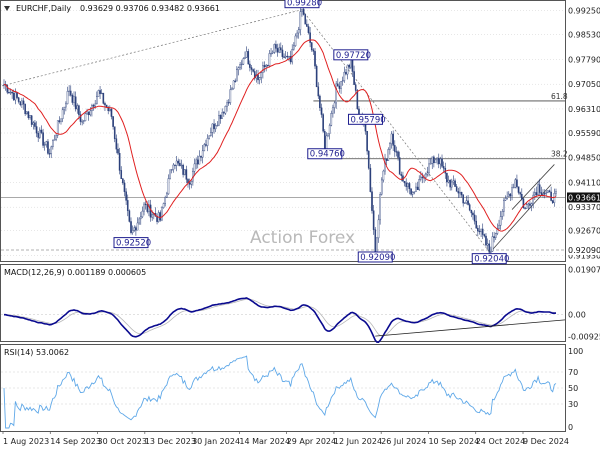 Image resolution: width=600 pixels, height=450 pixels. Describe the element at coordinates (584, 158) in the screenshot. I see `price-axis-tick-label: 0.94850` at that location.